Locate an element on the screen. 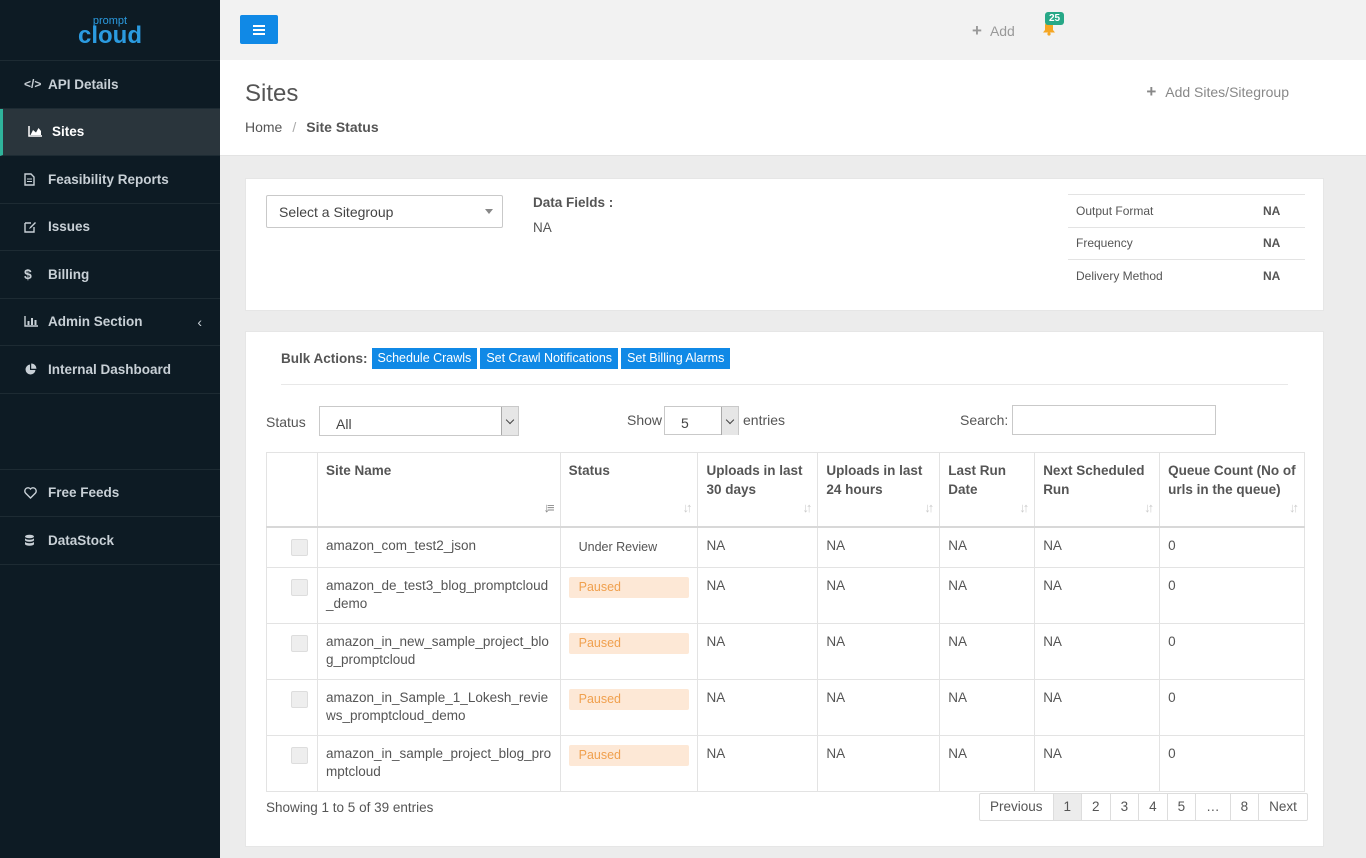  edit-icon is located at coordinates (34, 227).